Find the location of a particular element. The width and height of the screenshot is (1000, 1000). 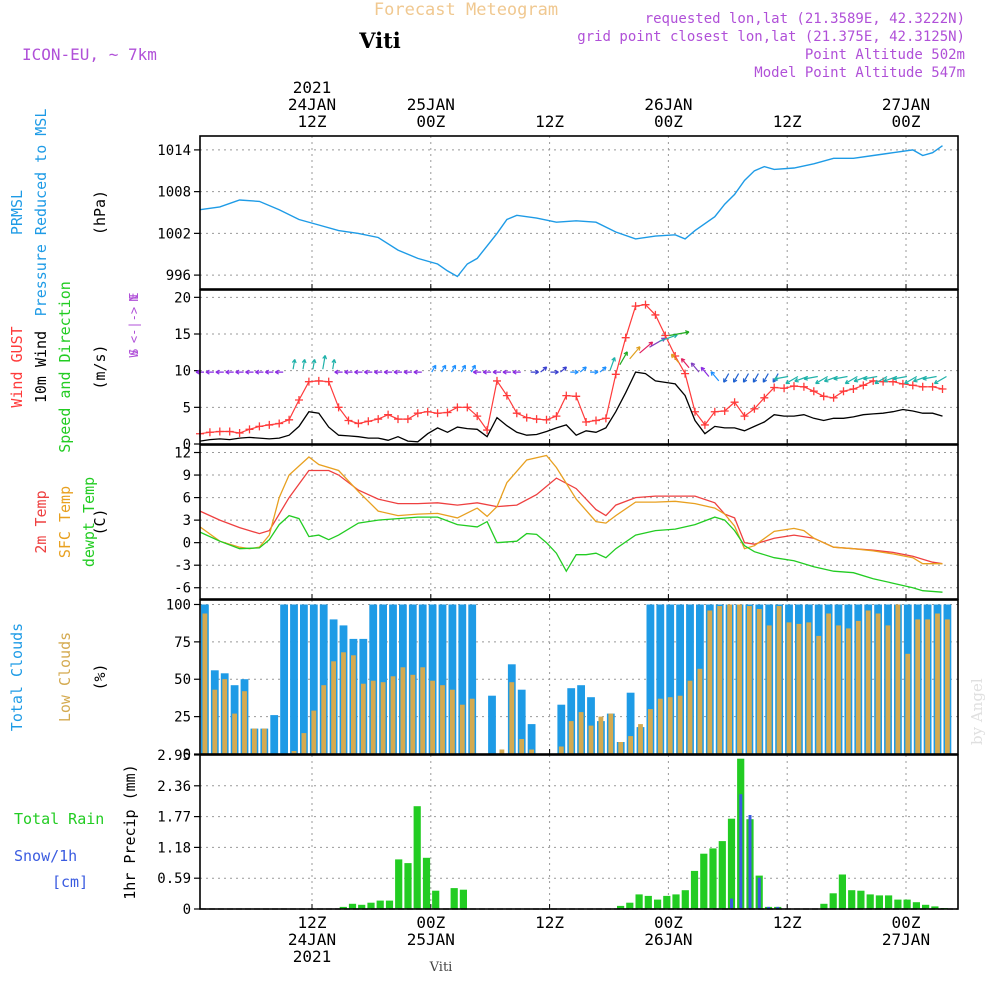

y-tick-label: 0 is located at coordinates (187, 544).